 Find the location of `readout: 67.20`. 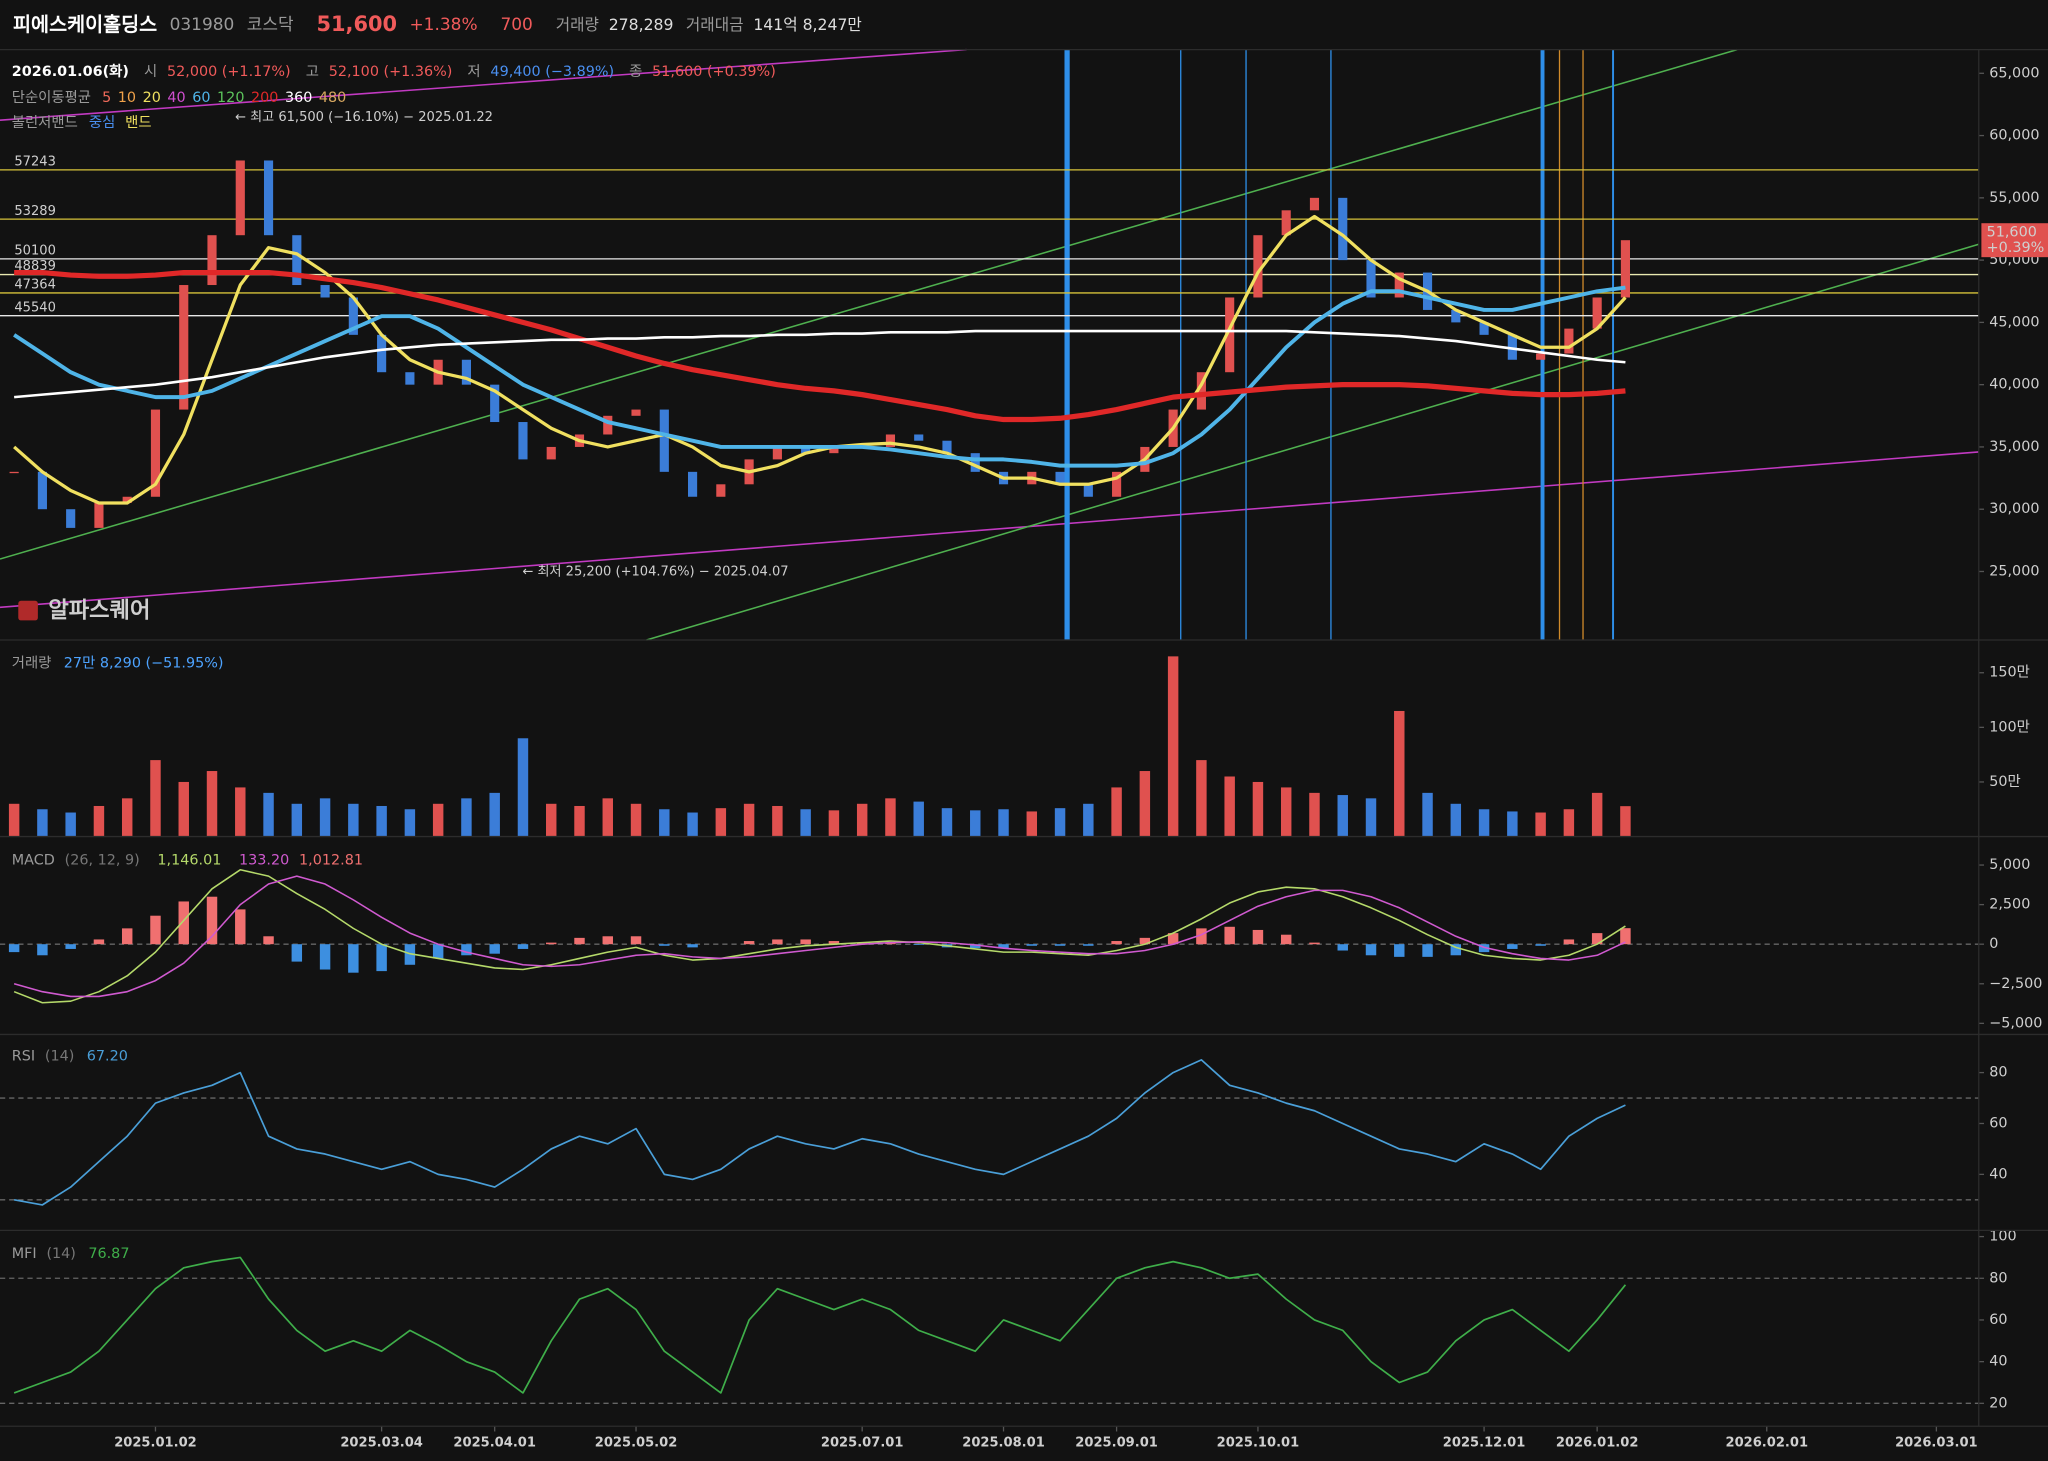

readout: 67.20 is located at coordinates (107, 1057).